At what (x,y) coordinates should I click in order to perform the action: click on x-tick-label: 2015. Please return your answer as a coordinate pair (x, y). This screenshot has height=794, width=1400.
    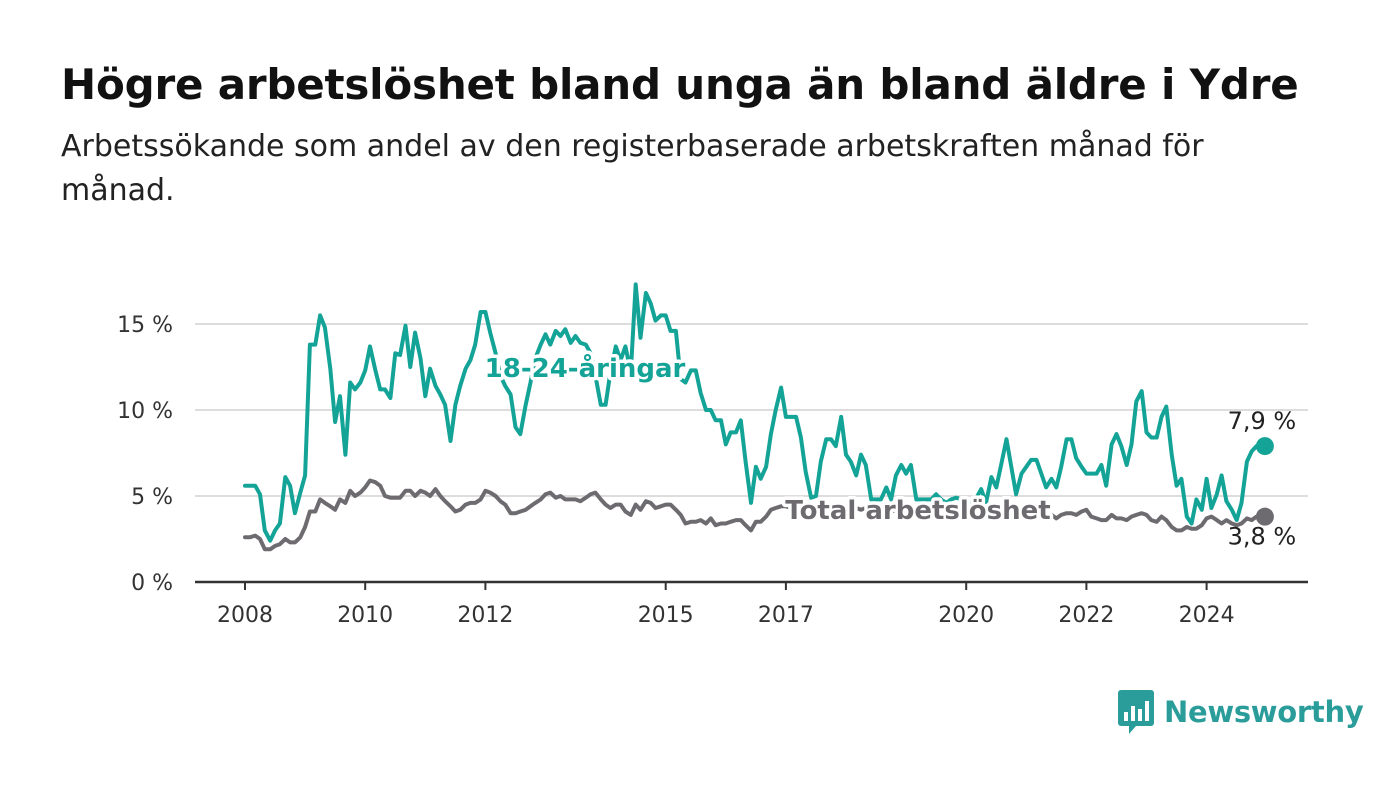
    Looking at the image, I should click on (666, 615).